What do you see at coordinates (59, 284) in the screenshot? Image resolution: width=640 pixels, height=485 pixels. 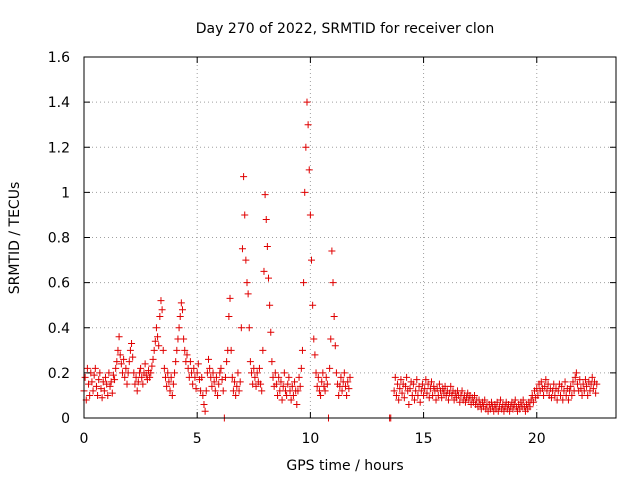 I see `y-tick-label: 0.6` at bounding box center [59, 284].